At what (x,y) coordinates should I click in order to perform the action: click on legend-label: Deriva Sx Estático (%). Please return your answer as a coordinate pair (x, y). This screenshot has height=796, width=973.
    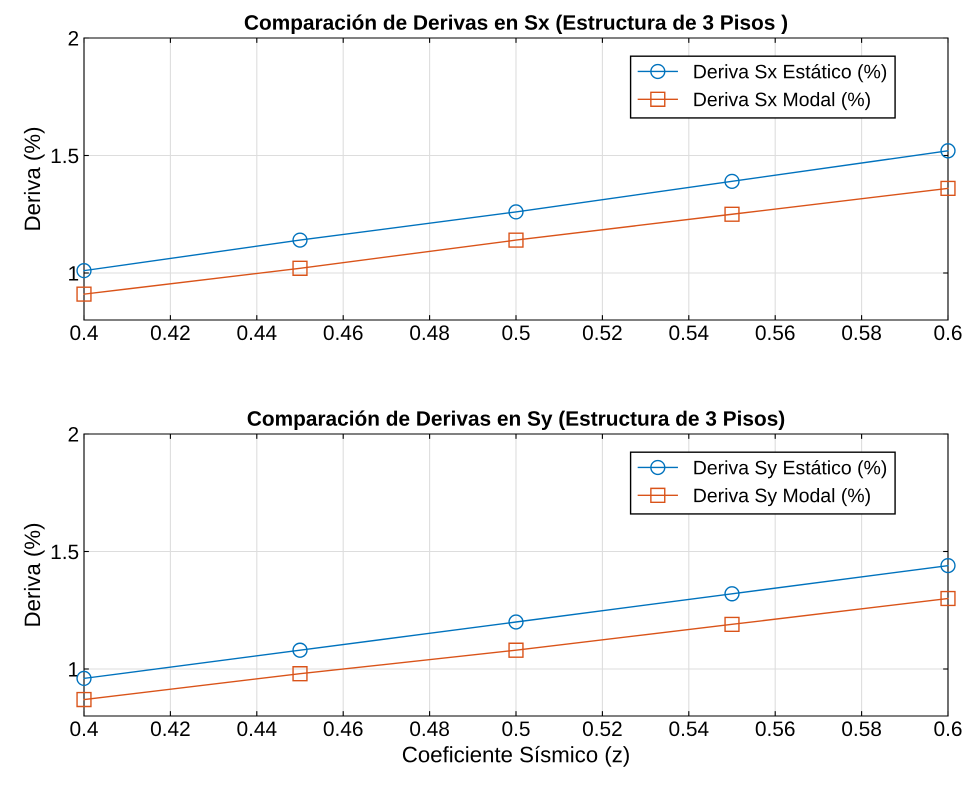
    Looking at the image, I should click on (790, 73).